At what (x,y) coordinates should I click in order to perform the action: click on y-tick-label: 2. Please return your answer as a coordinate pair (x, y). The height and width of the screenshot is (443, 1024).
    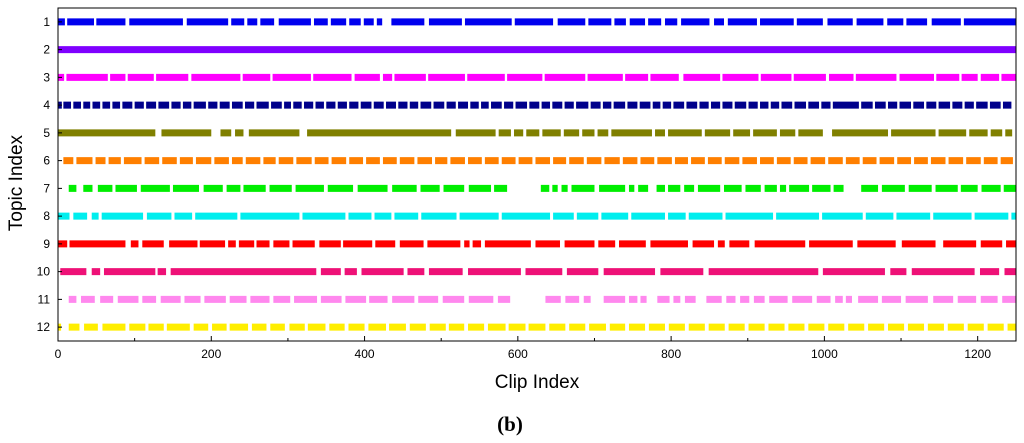
    Looking at the image, I should click on (46, 50).